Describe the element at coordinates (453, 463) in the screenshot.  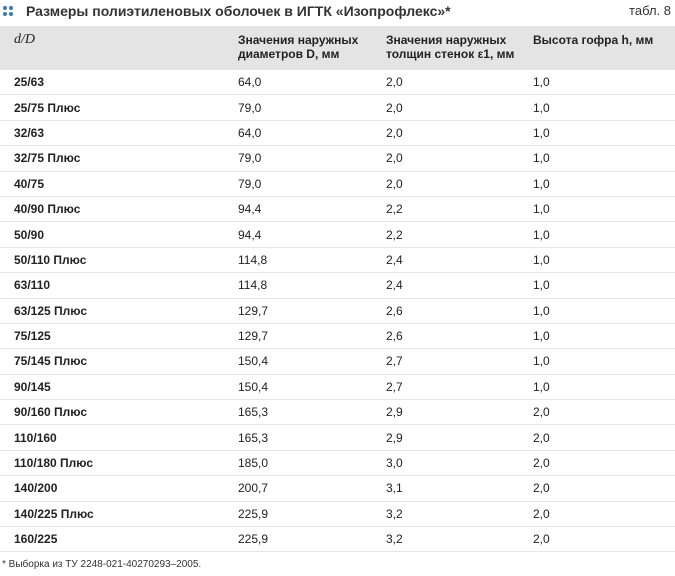
I see `table-cell: 3,0` at that location.